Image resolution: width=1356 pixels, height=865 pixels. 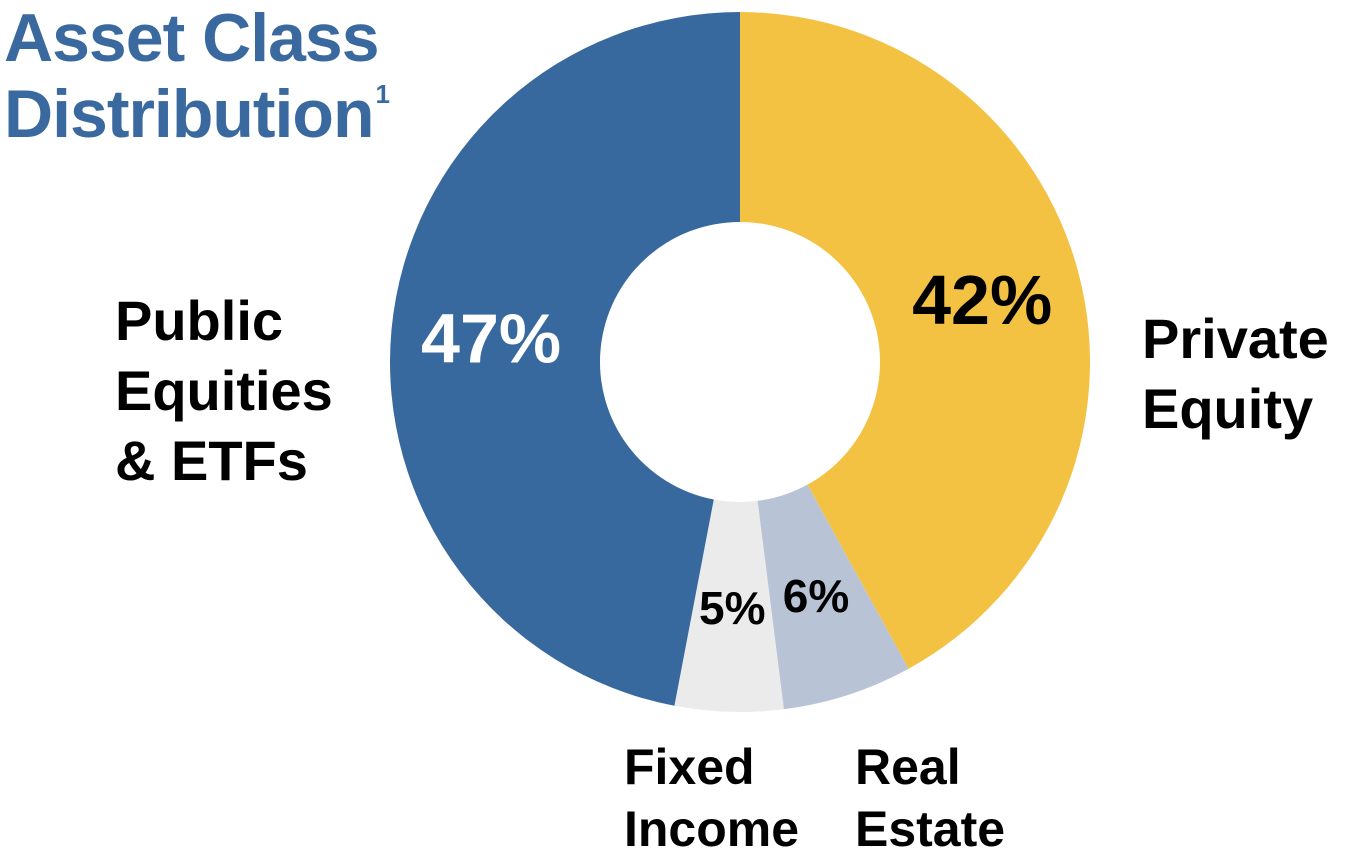 I want to click on category-label-real-estate: Real Estate, so click(x=930, y=798).